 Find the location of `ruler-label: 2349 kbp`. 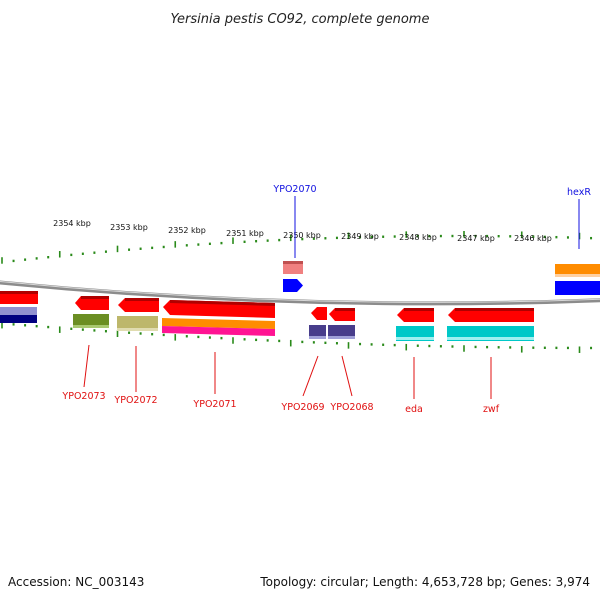

ruler-label: 2349 kbp is located at coordinates (360, 236).